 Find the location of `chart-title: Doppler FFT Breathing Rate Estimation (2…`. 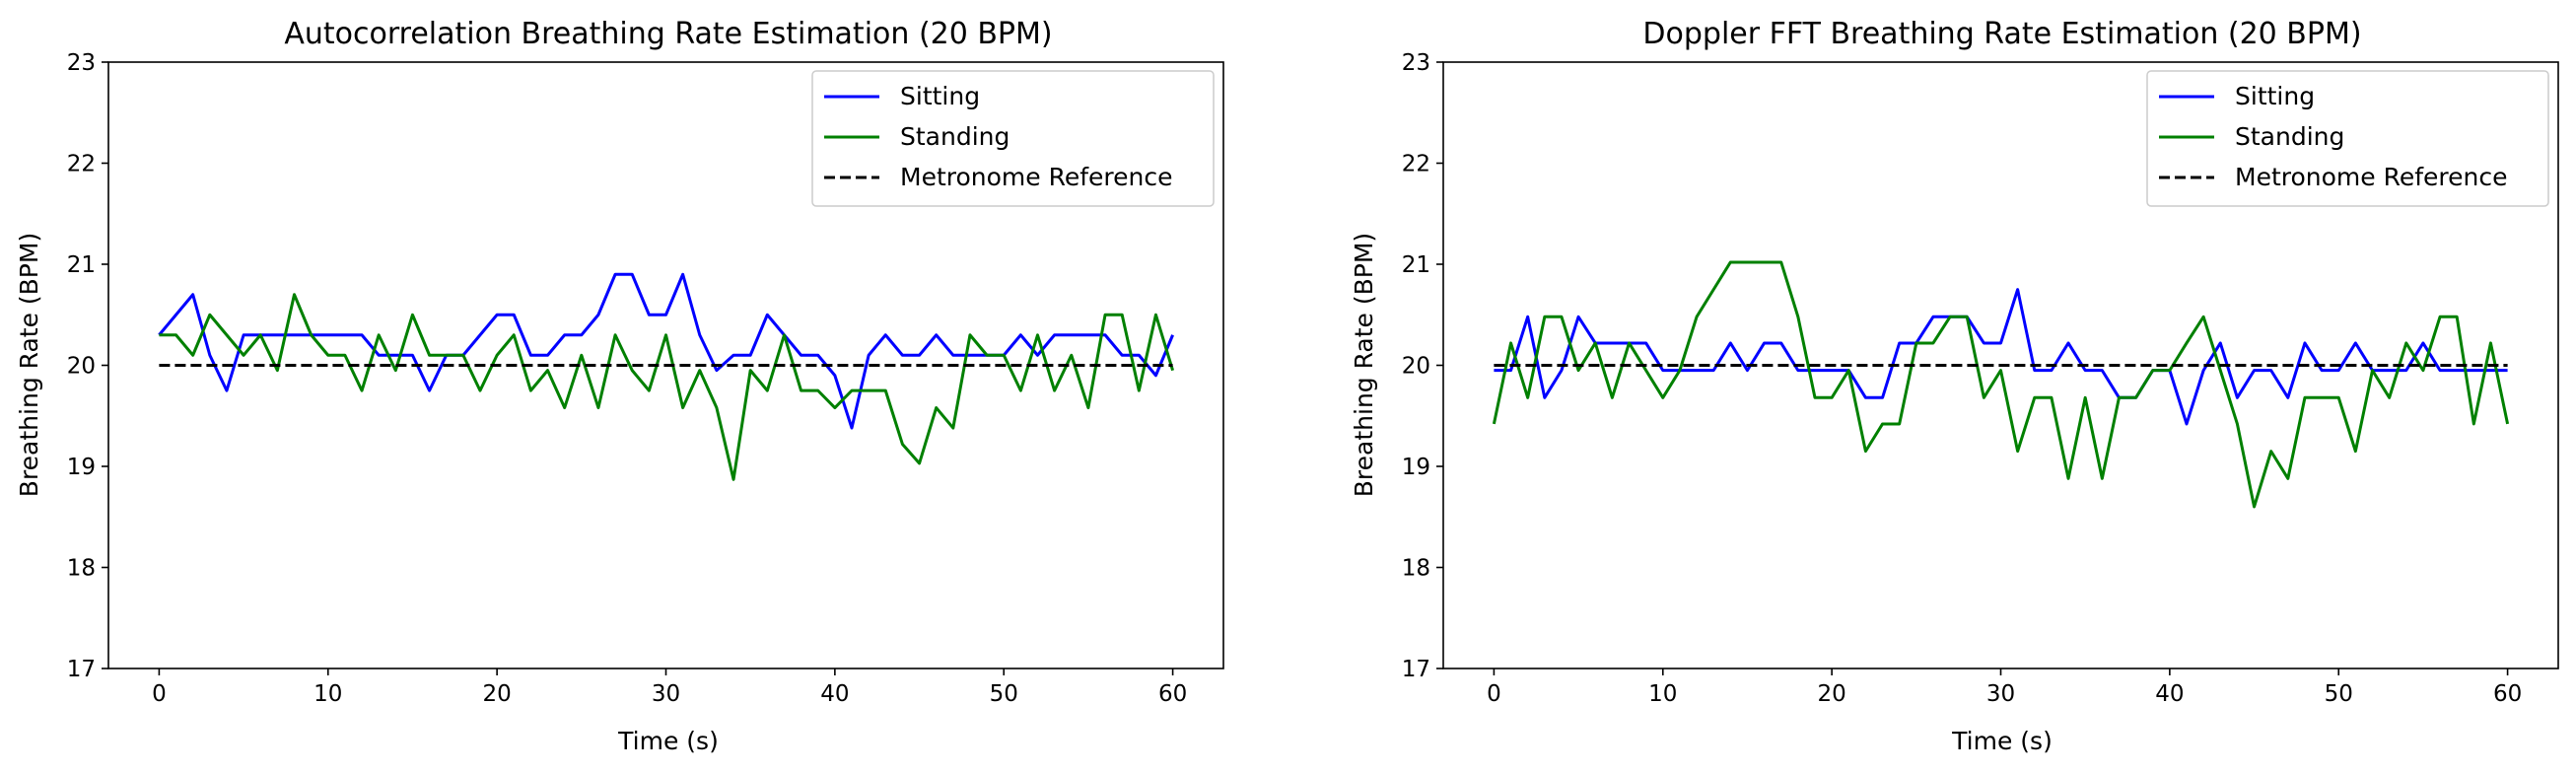

chart-title: Doppler FFT Breathing Rate Estimation (2… is located at coordinates (2002, 34).